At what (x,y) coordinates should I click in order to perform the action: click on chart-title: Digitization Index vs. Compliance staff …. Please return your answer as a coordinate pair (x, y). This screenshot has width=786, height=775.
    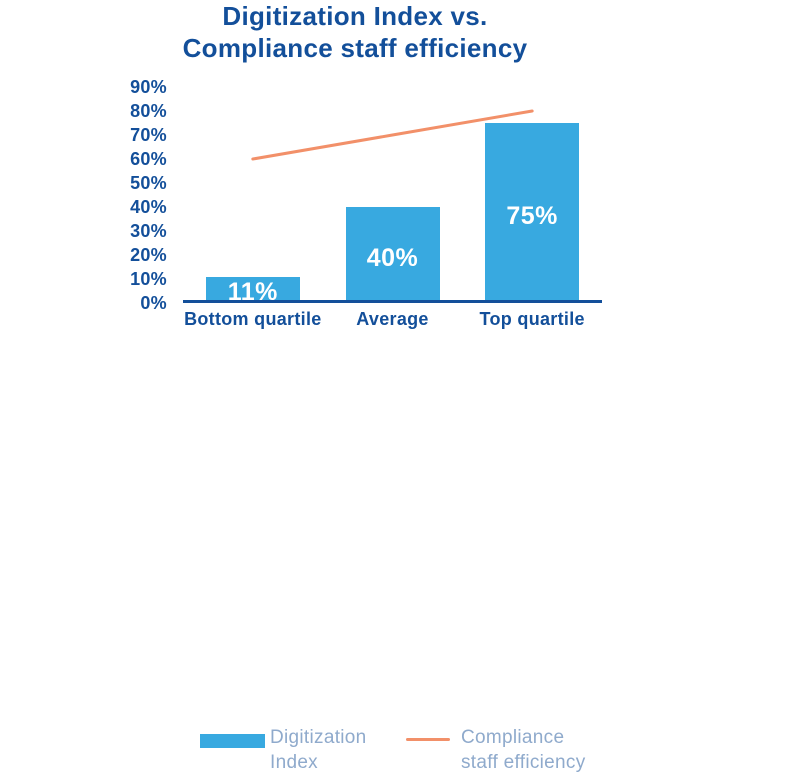
    Looking at the image, I should click on (355, 32).